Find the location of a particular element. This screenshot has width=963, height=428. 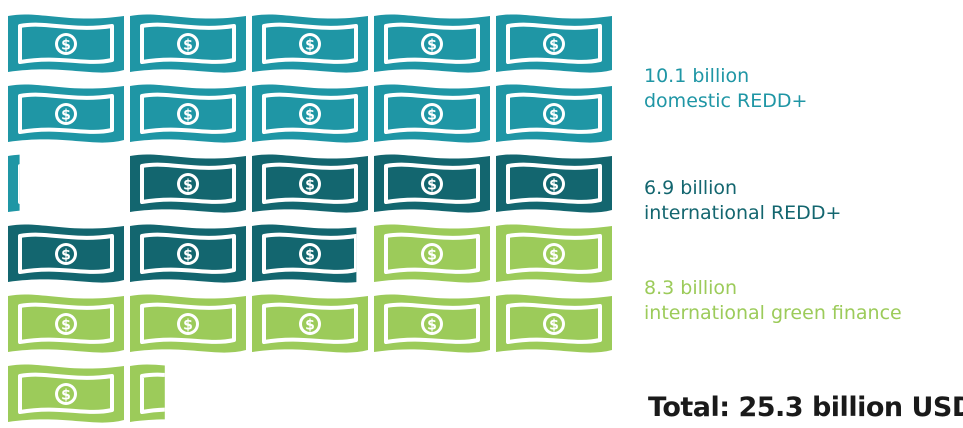

legend-label-international-redd: international REDD+ is located at coordinates (743, 213).